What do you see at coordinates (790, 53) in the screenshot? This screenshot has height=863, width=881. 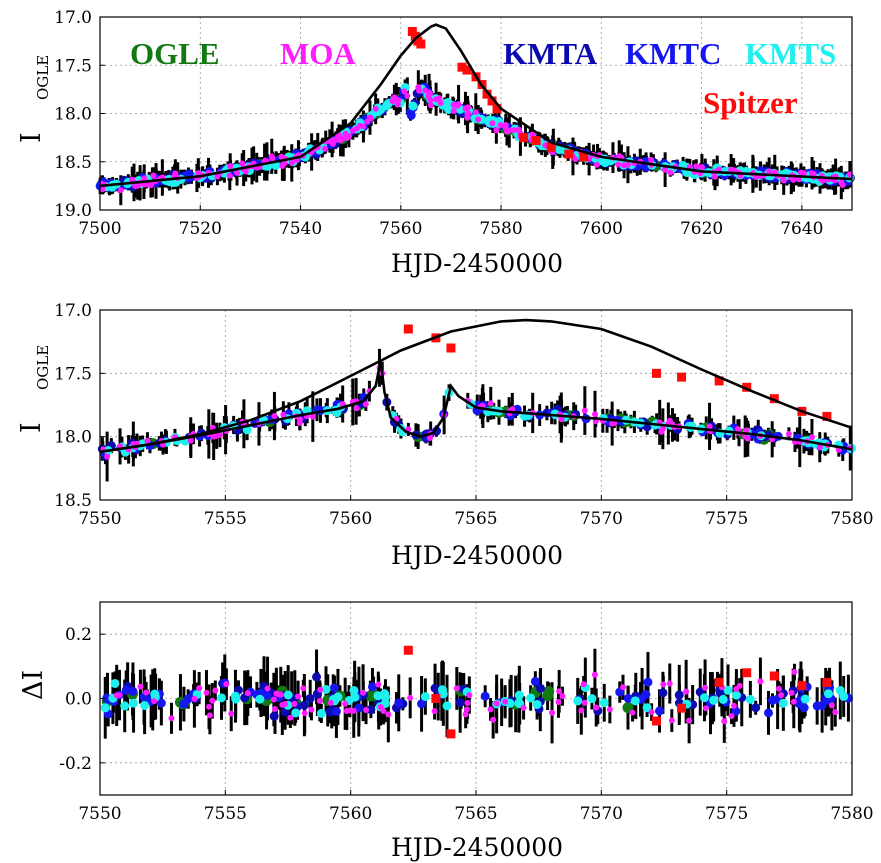 I see `legend-entry-kmts: KMTS` at bounding box center [790, 53].